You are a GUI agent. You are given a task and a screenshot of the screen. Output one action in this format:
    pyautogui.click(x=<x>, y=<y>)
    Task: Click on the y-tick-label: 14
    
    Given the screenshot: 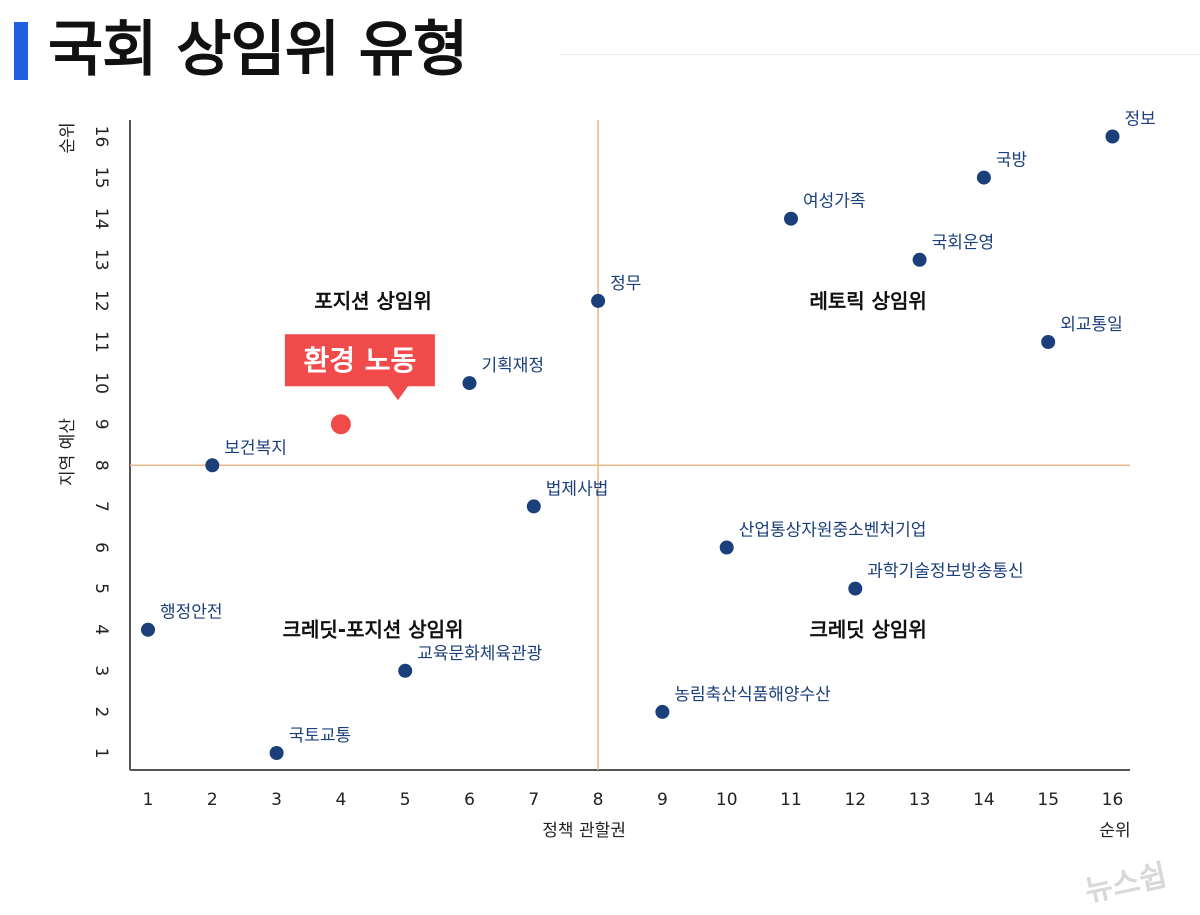 What is the action you would take?
    pyautogui.click(x=101, y=219)
    